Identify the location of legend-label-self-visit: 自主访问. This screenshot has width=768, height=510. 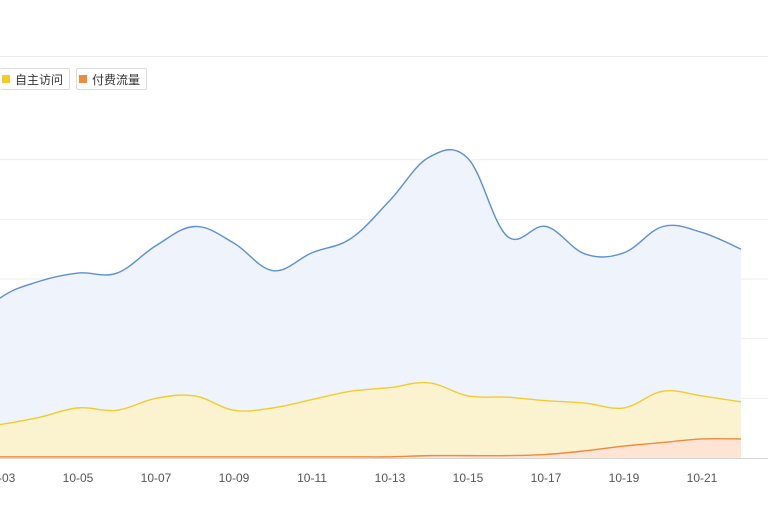
(39, 79).